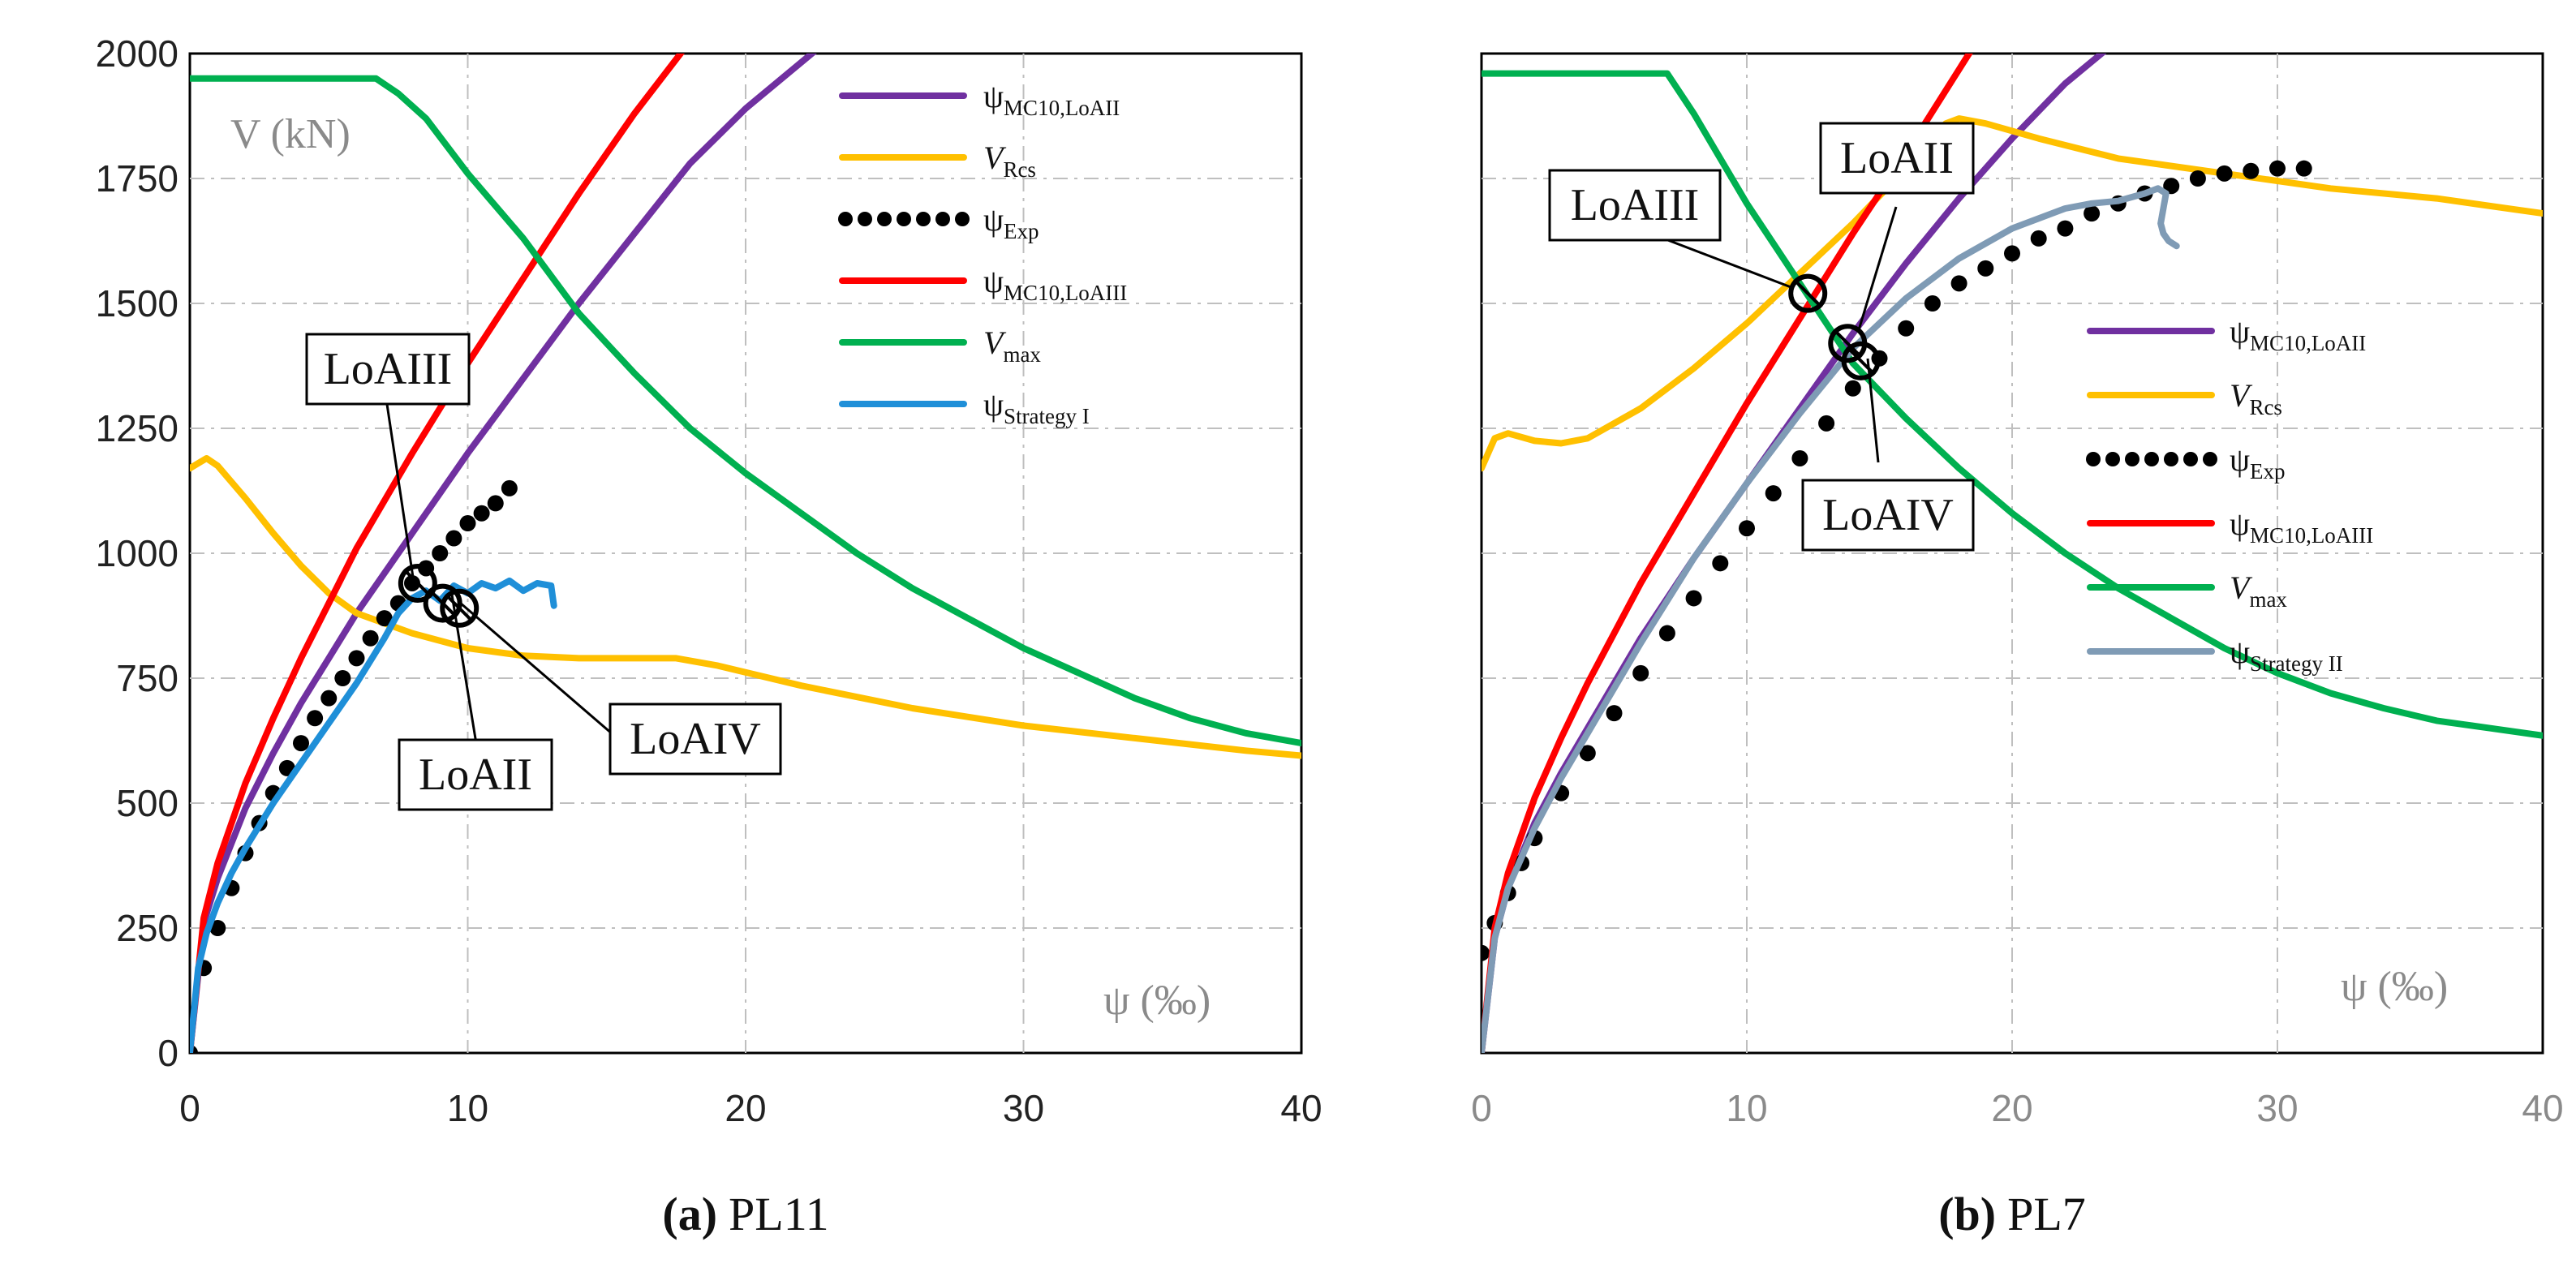 The width and height of the screenshot is (2576, 1272). What do you see at coordinates (2184, 398) in the screenshot?
I see `legend-item-vrcs: VRcs` at bounding box center [2184, 398].